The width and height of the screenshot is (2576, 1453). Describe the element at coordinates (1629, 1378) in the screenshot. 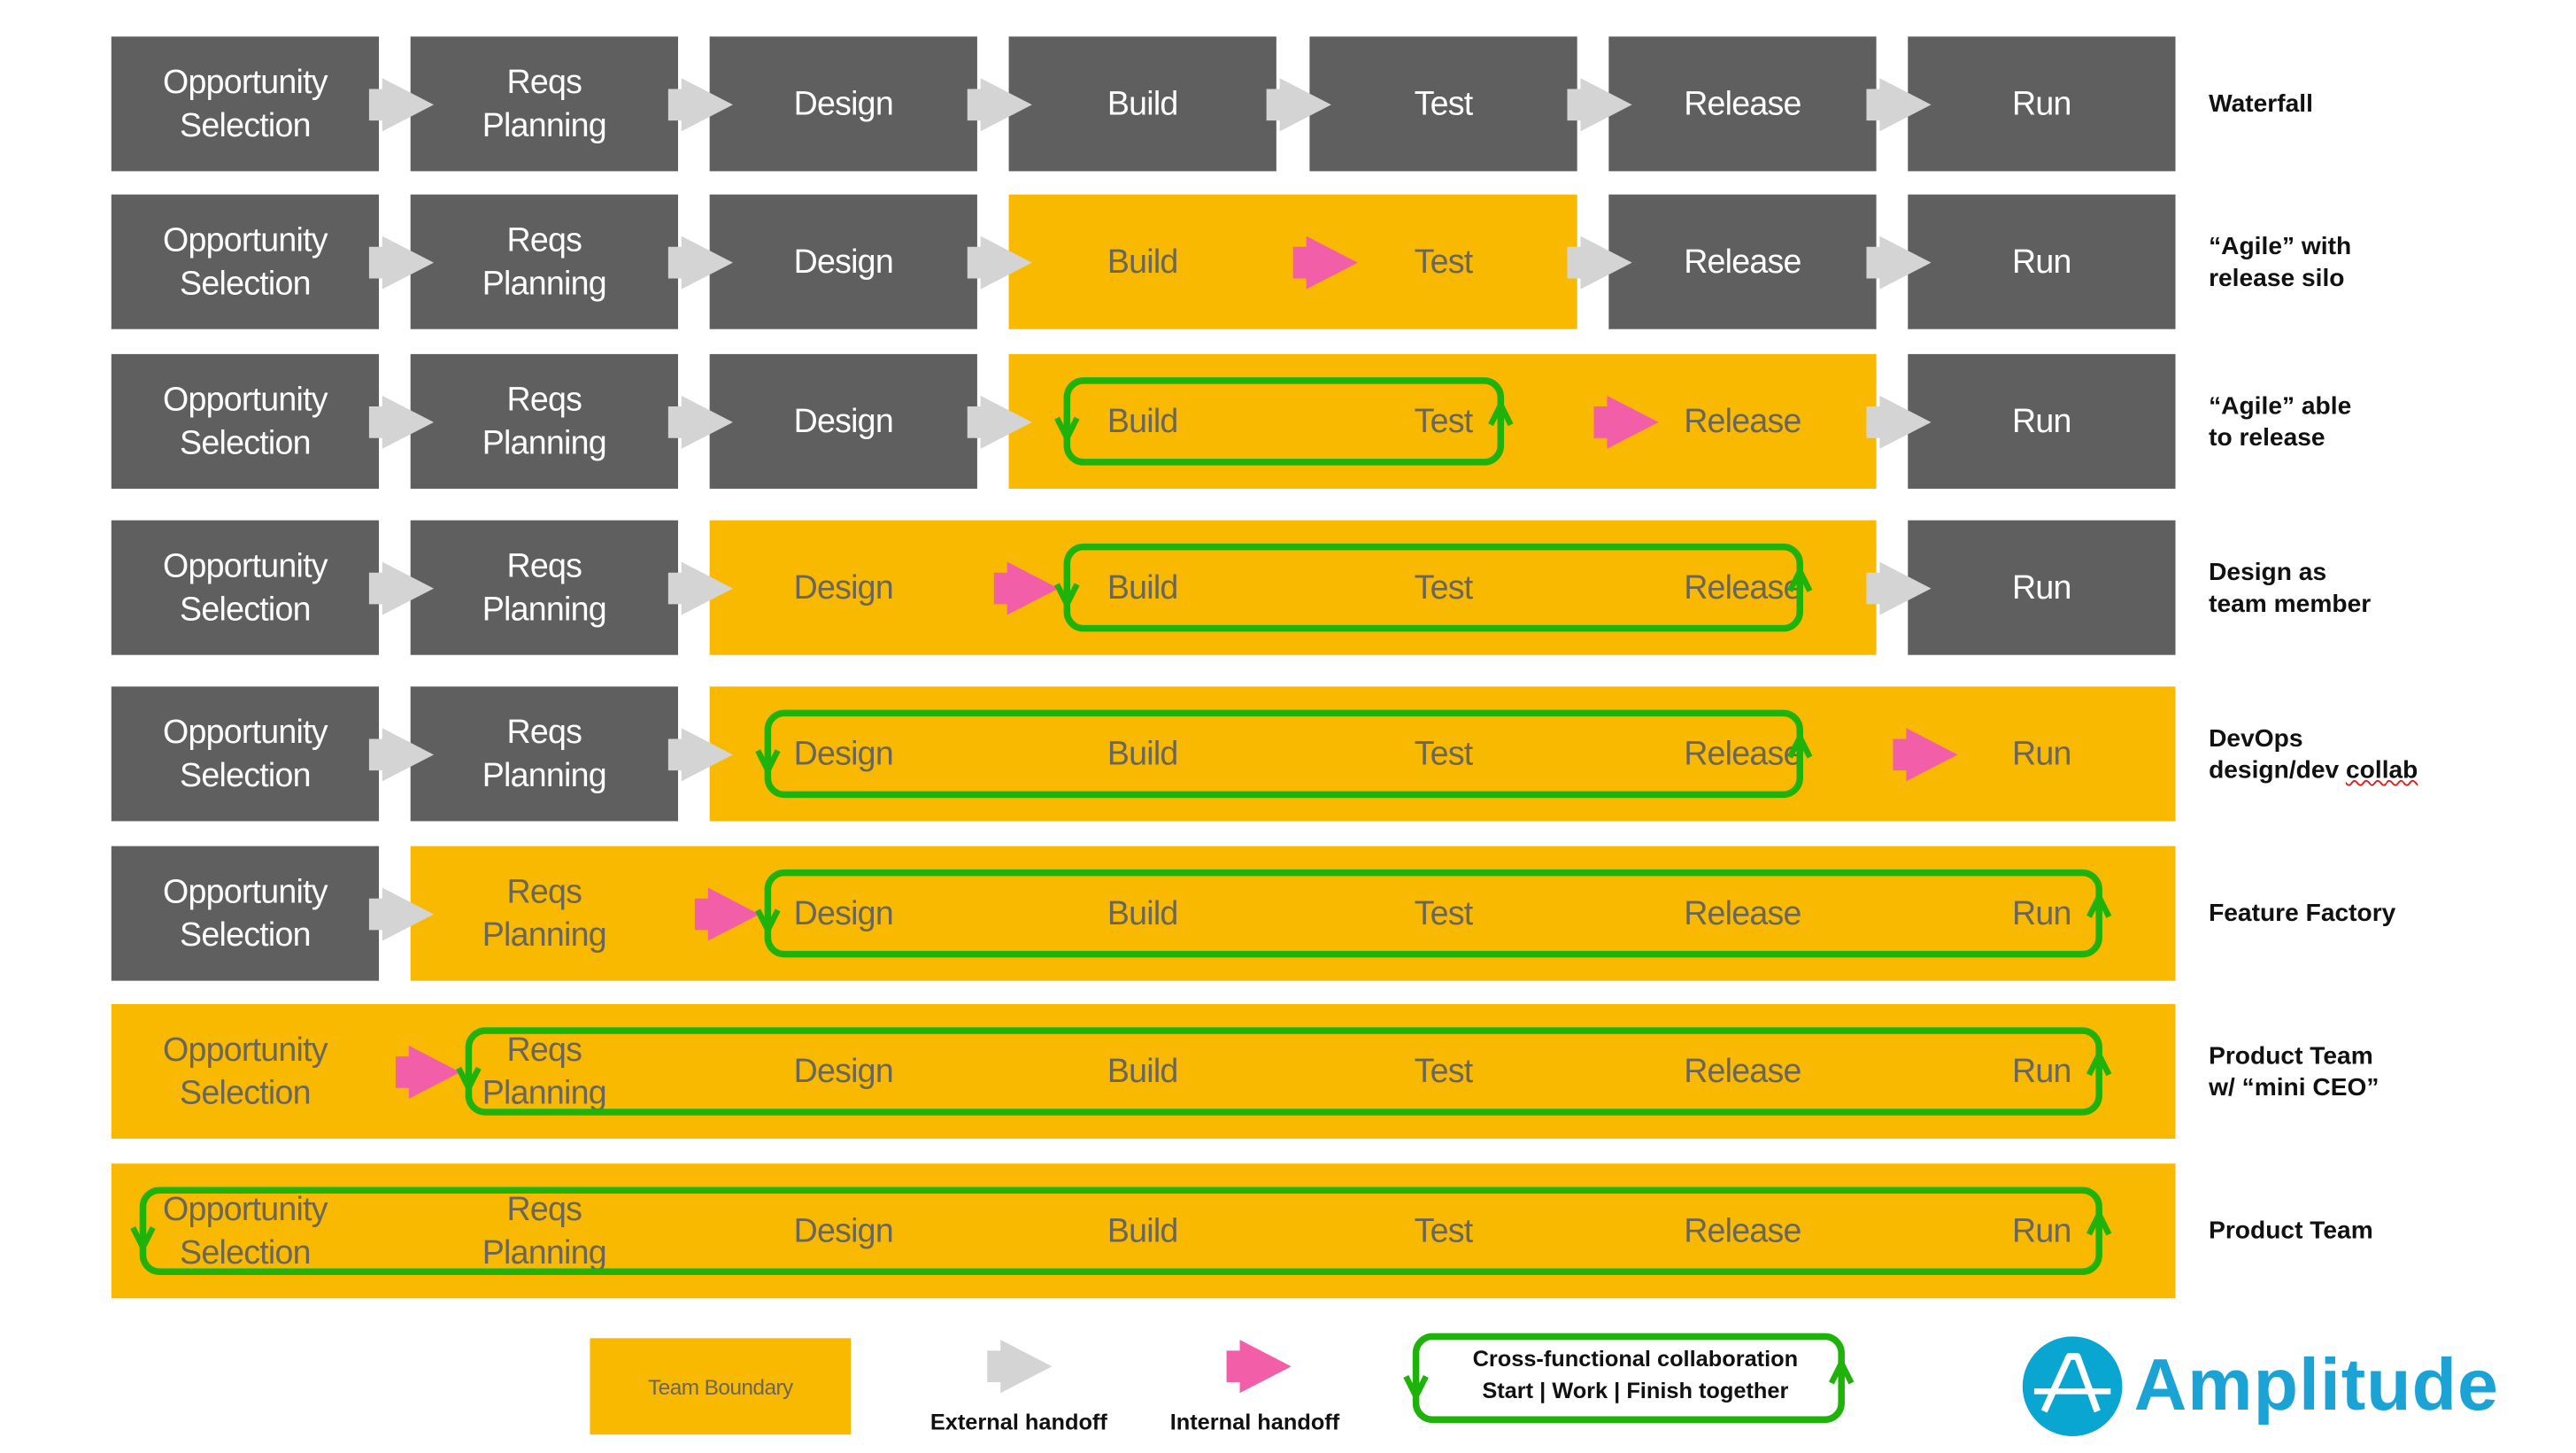

I see `legend-collaboration-loop-icon` at that location.